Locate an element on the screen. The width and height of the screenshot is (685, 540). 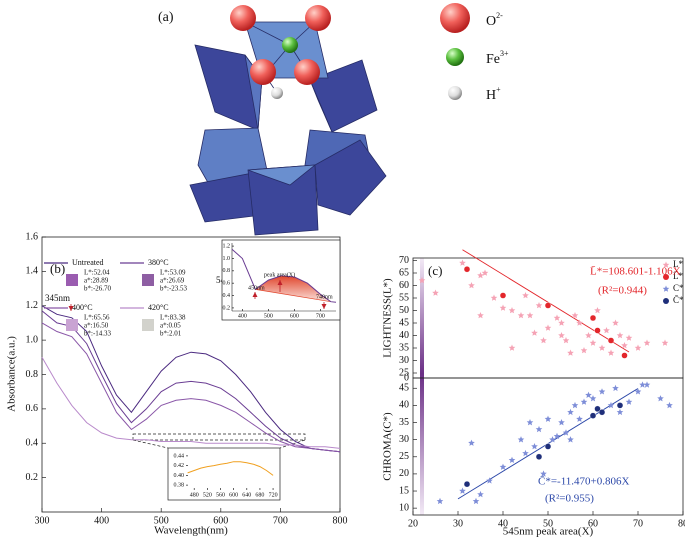
y-tick-label: 55 is located at coordinates (404, 297).